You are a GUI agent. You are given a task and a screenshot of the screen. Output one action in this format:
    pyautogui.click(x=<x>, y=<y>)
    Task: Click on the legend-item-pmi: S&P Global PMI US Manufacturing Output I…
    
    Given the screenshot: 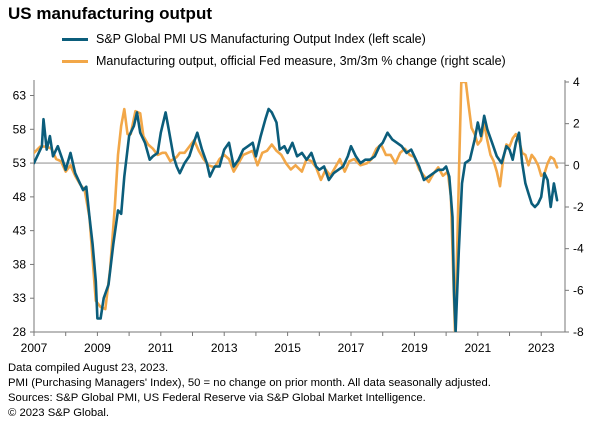 What is the action you would take?
    pyautogui.click(x=244, y=39)
    